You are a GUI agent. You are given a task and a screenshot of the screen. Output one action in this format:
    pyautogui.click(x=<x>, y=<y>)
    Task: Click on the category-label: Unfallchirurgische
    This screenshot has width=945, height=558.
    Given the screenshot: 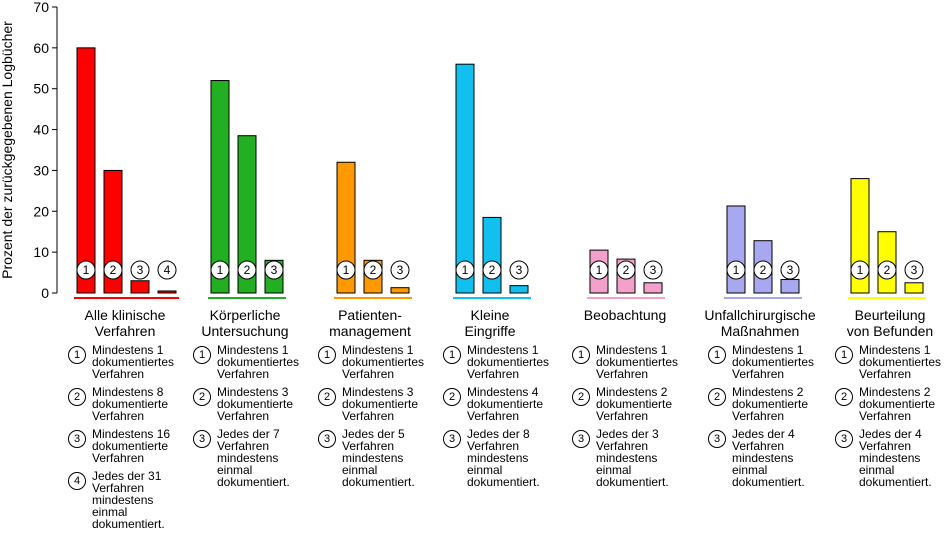 What is the action you would take?
    pyautogui.click(x=759, y=315)
    